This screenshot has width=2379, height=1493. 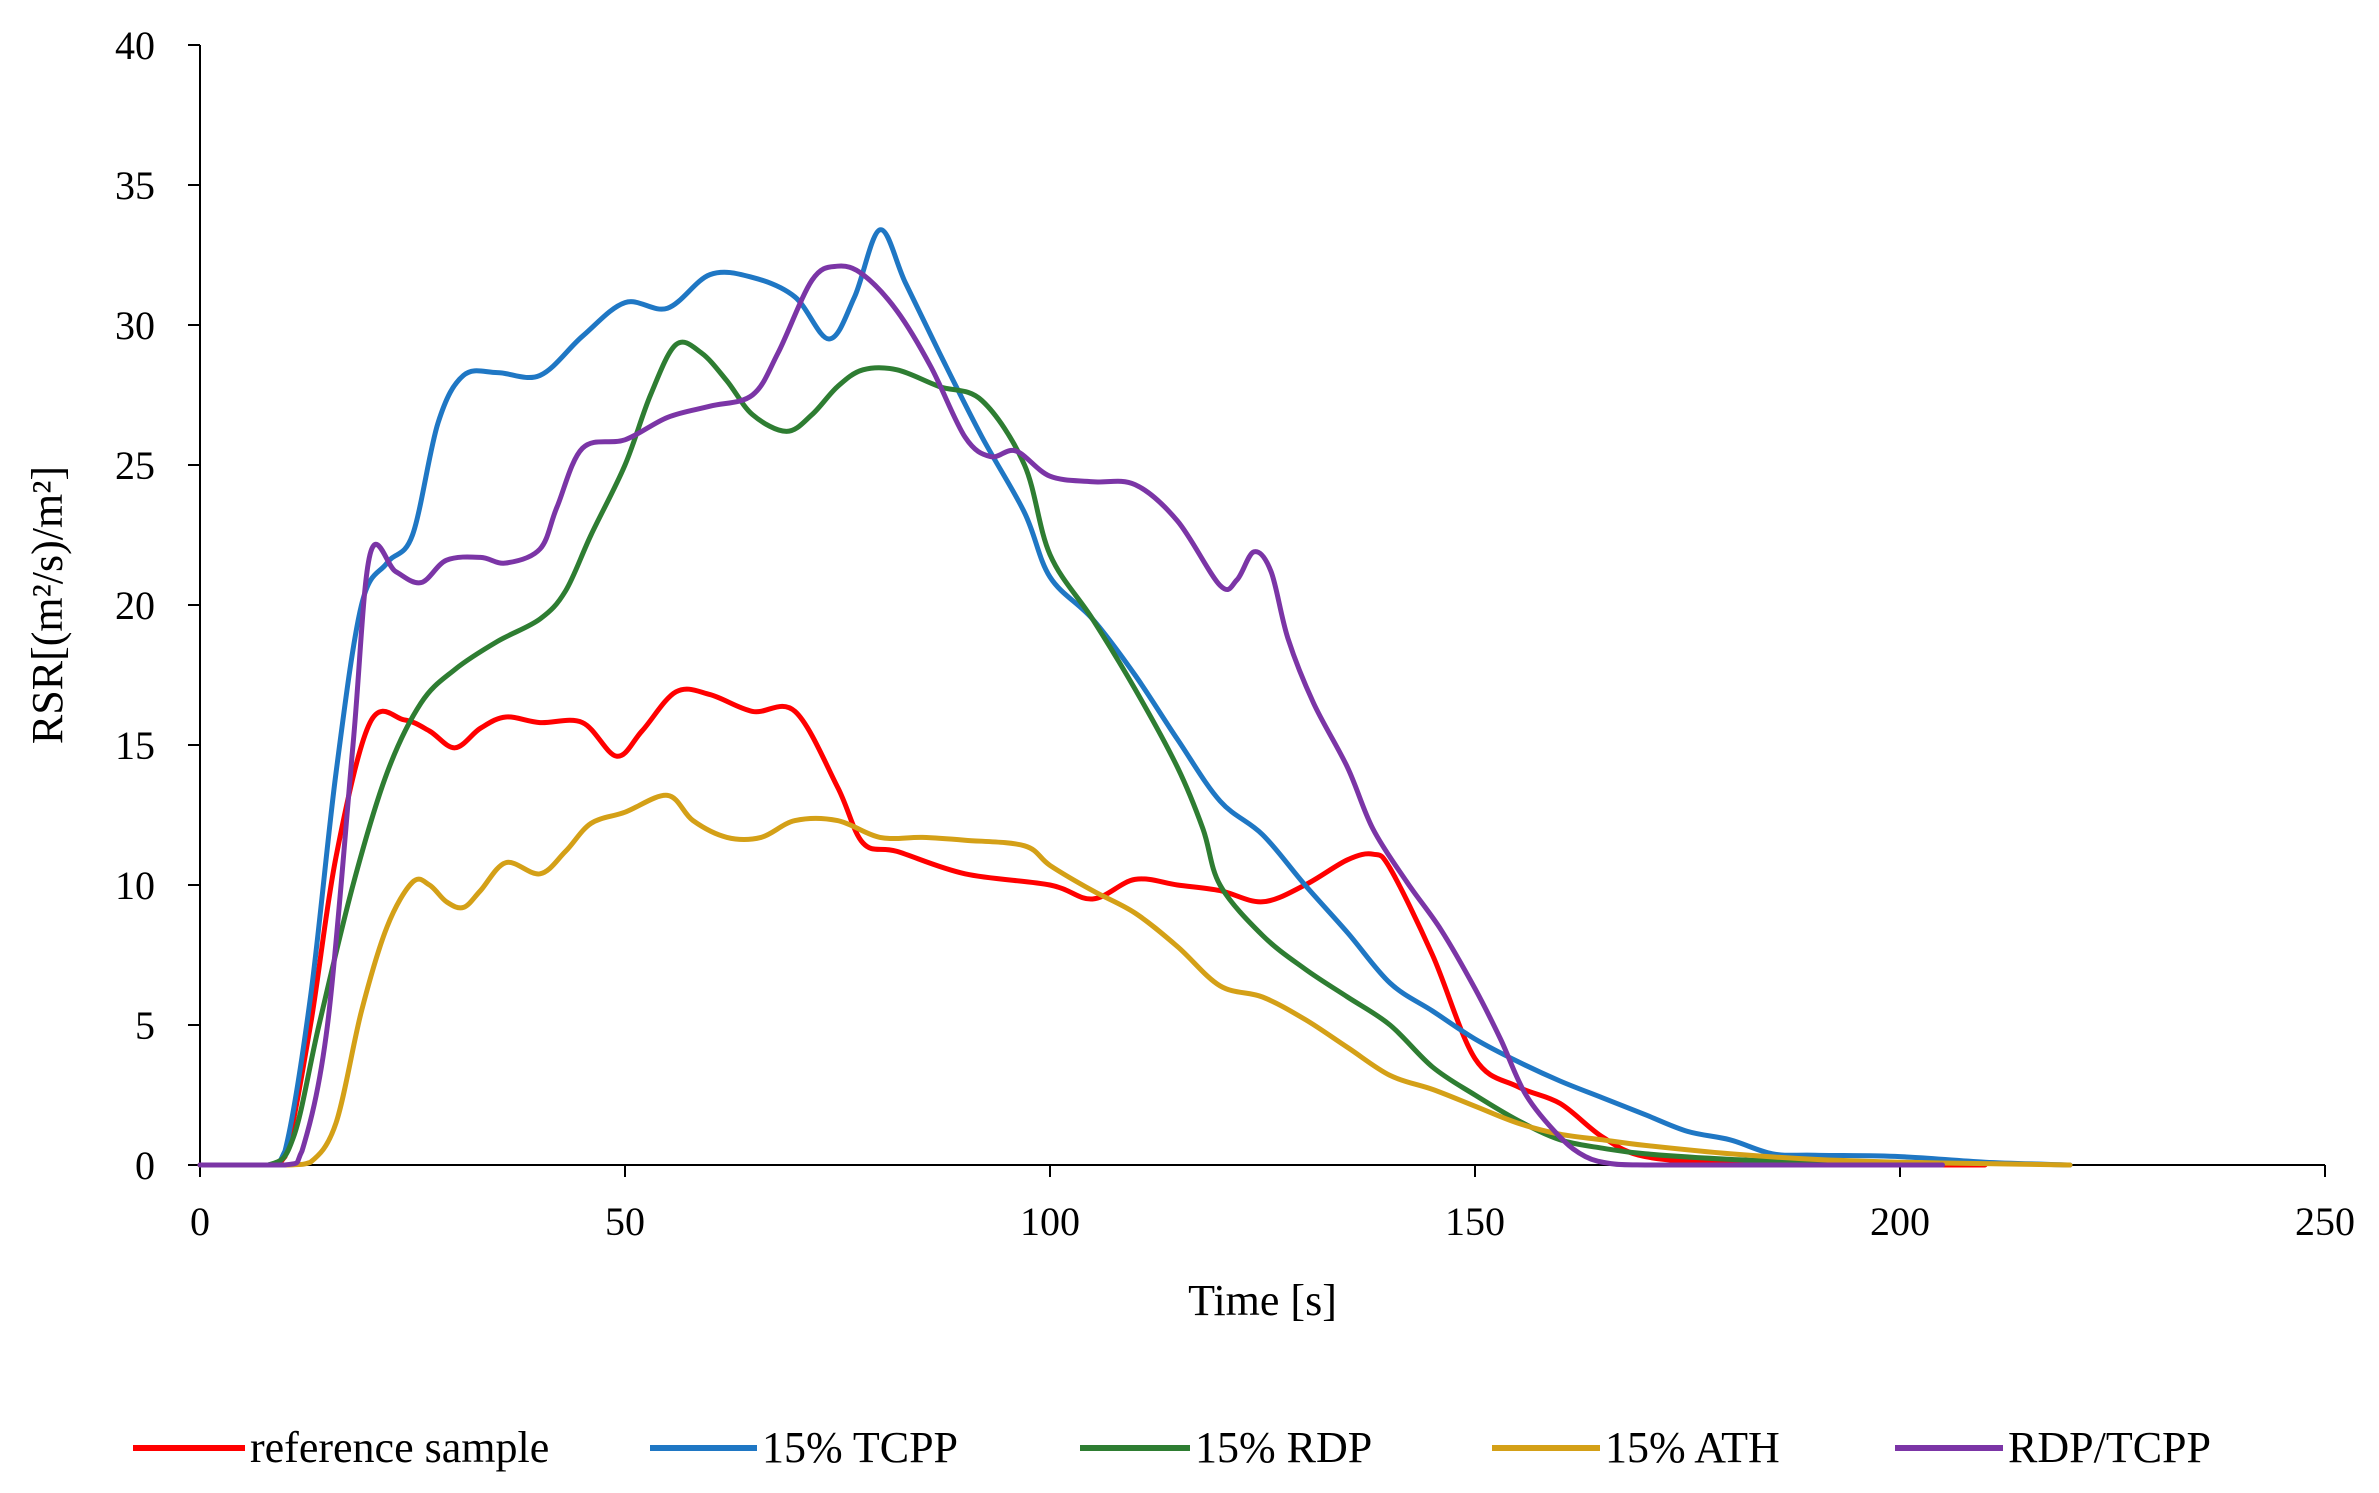 What do you see at coordinates (1050, 1221) in the screenshot?
I see `x-tick-label: 100` at bounding box center [1050, 1221].